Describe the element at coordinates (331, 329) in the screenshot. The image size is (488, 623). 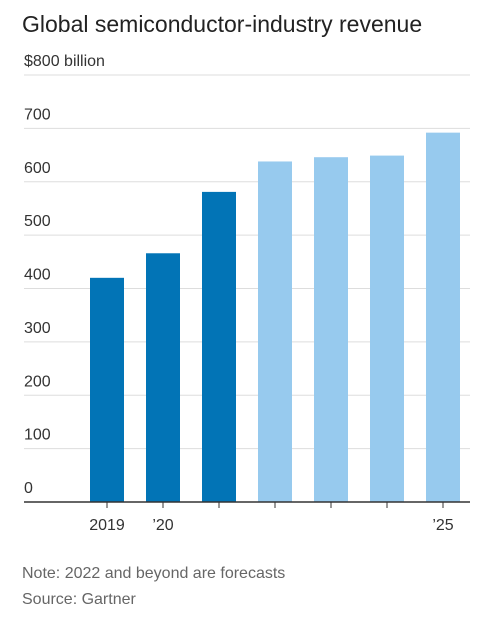
I see `bar-2023` at that location.